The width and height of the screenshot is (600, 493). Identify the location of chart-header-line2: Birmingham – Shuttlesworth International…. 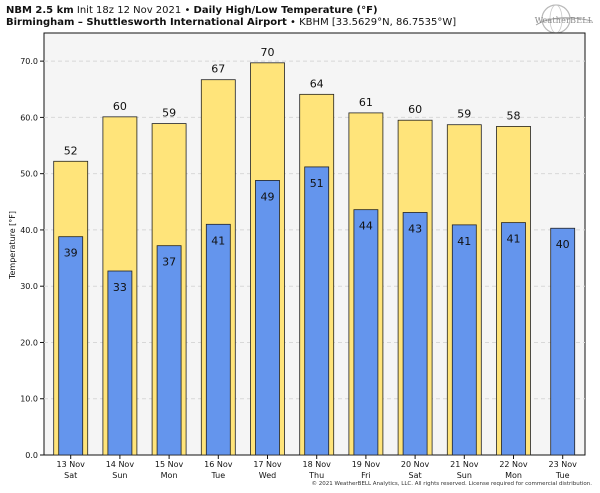
(231, 23).